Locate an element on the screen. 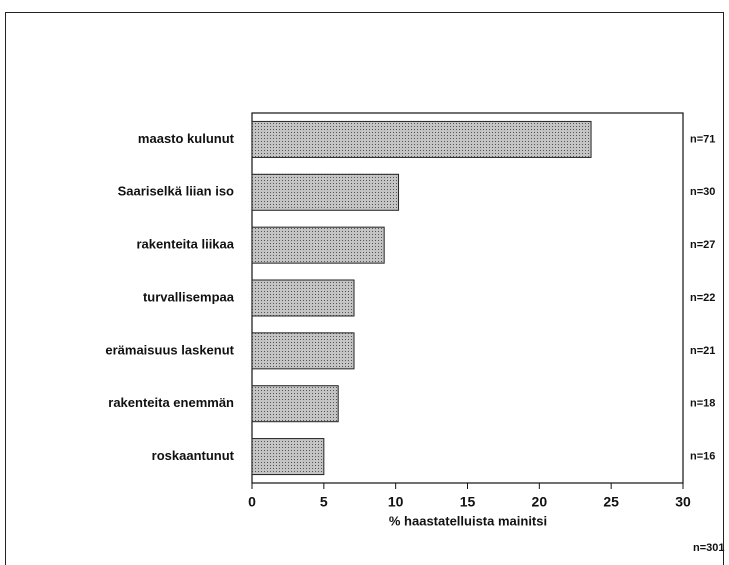  annotation: n=71 is located at coordinates (702, 139).